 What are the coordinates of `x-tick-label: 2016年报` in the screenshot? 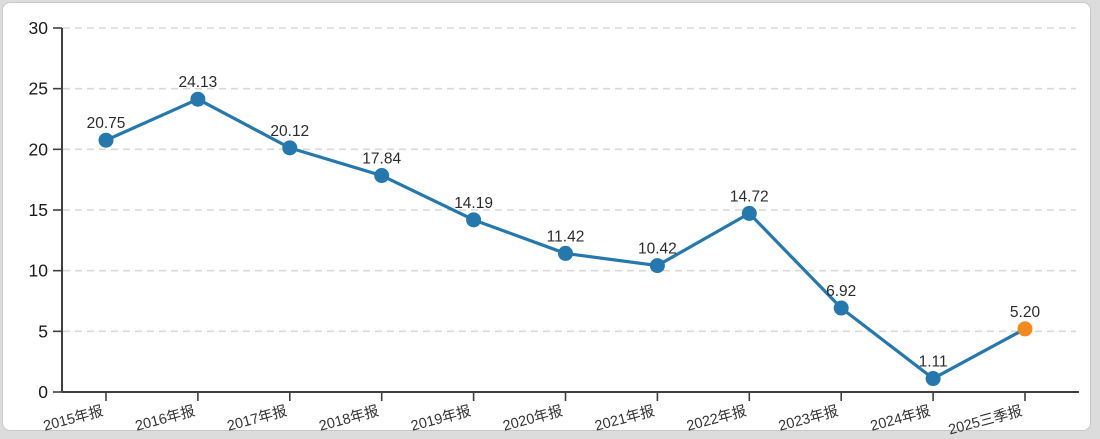 It's located at (165, 418).